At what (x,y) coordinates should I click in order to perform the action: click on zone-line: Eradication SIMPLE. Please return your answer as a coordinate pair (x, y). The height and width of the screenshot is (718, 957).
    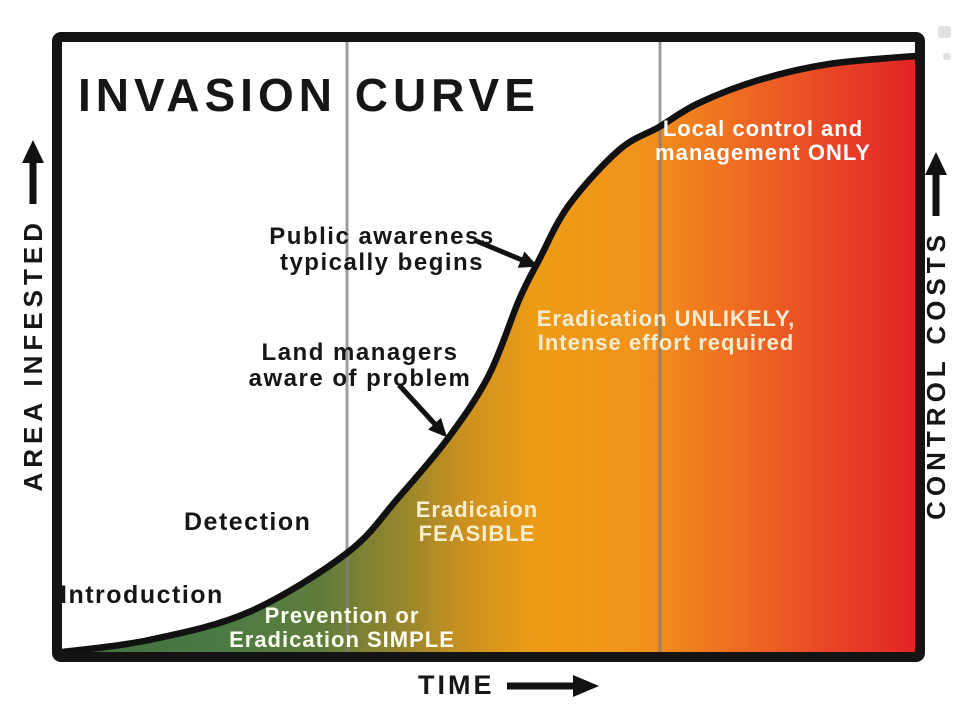
    Looking at the image, I should click on (342, 640).